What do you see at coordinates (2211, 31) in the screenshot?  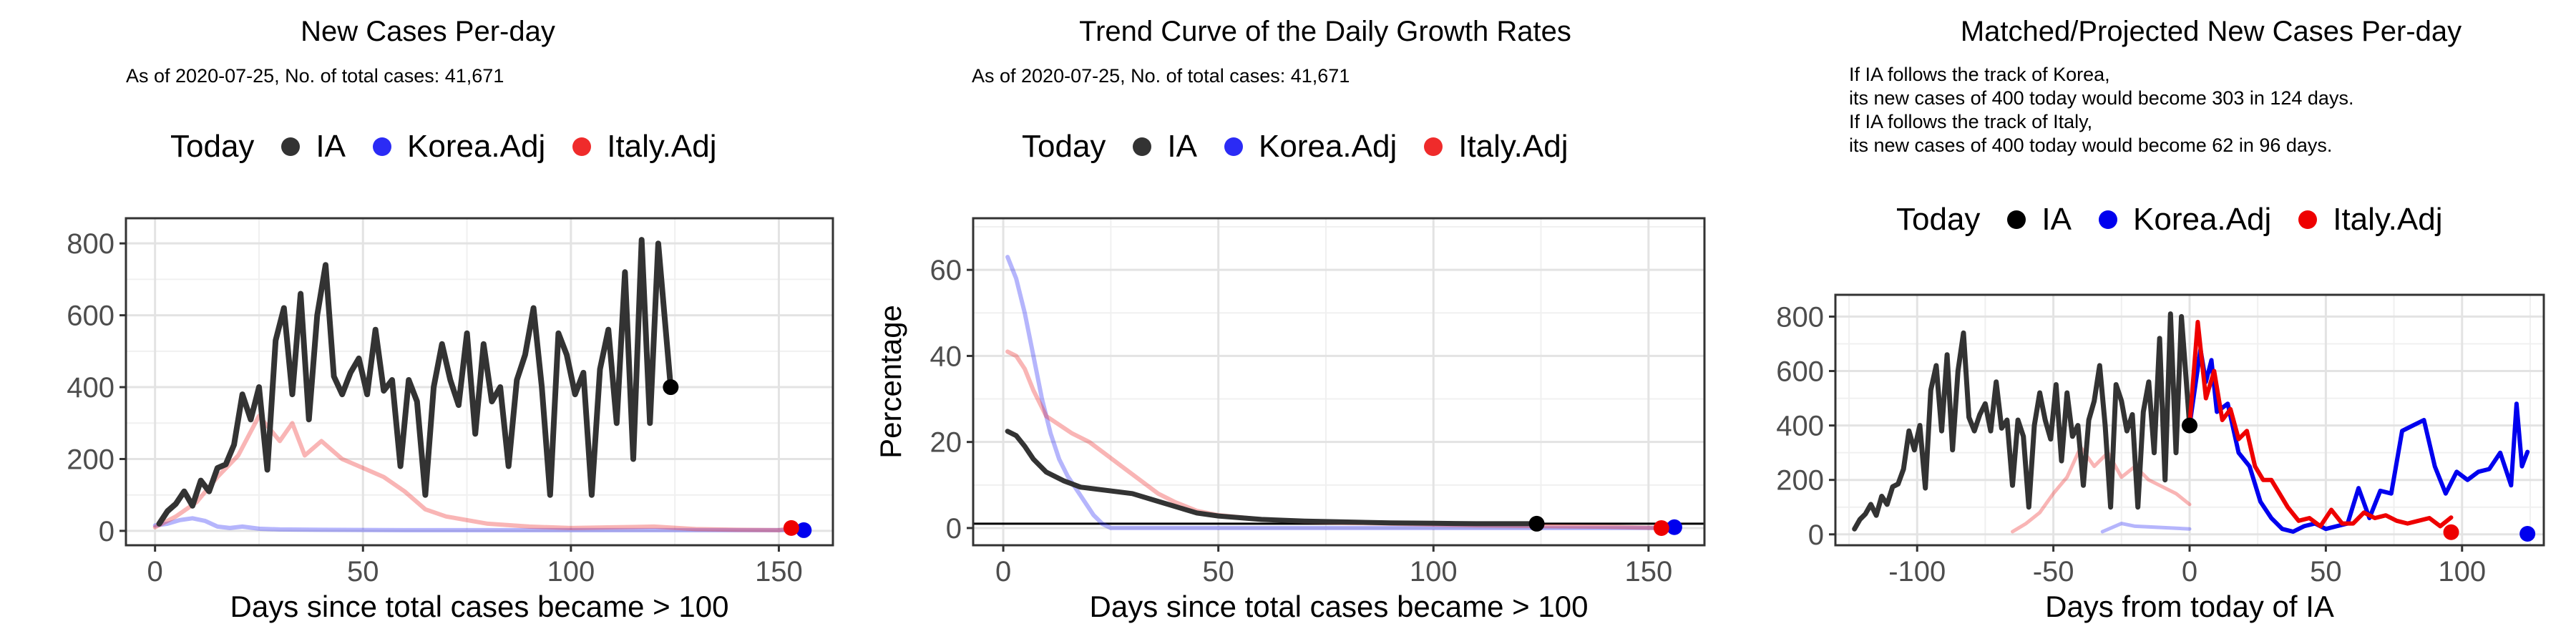 I see `chart-title: Matched/Projected New Cases Per-day` at bounding box center [2211, 31].